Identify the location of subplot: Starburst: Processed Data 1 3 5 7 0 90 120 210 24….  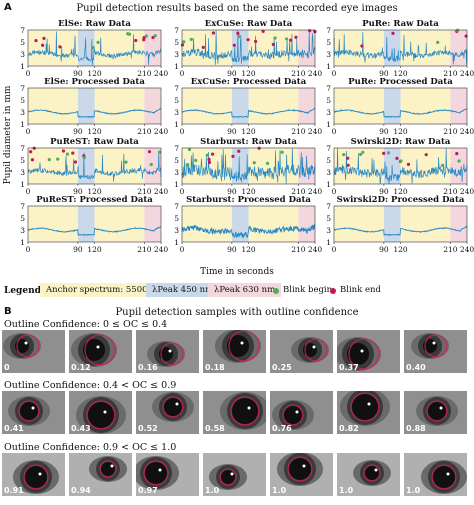
(248, 224).